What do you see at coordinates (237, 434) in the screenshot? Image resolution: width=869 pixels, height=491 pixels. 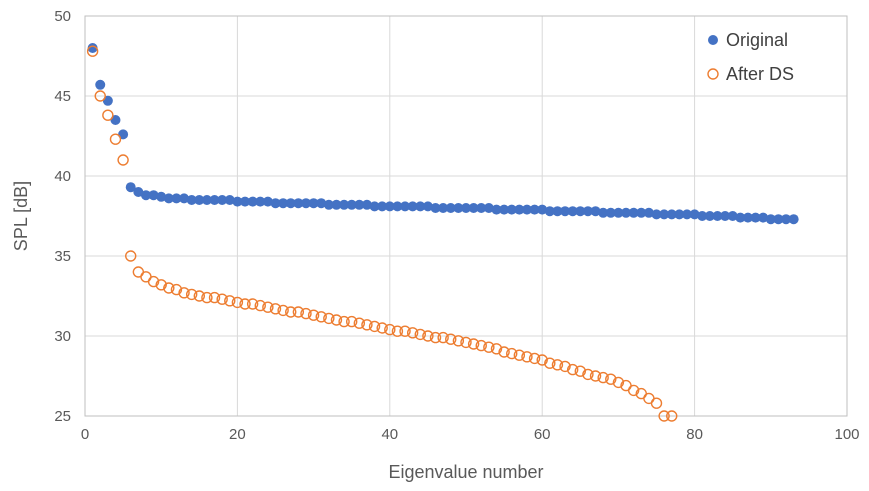 I see `x-tick-label: 20` at bounding box center [237, 434].